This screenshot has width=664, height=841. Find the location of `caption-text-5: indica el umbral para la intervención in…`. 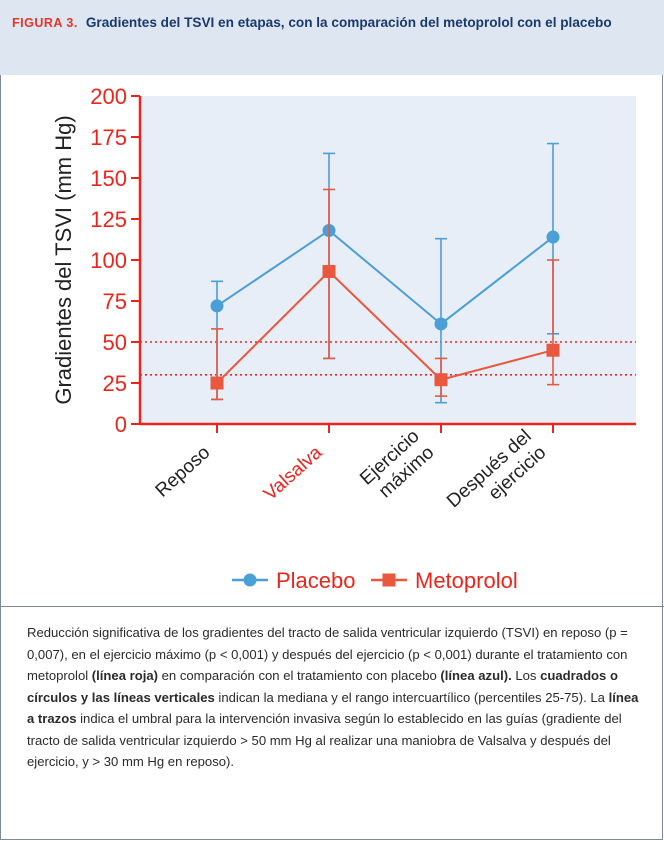

caption-text-5: indica el umbral para la intervención in… is located at coordinates (324, 740).